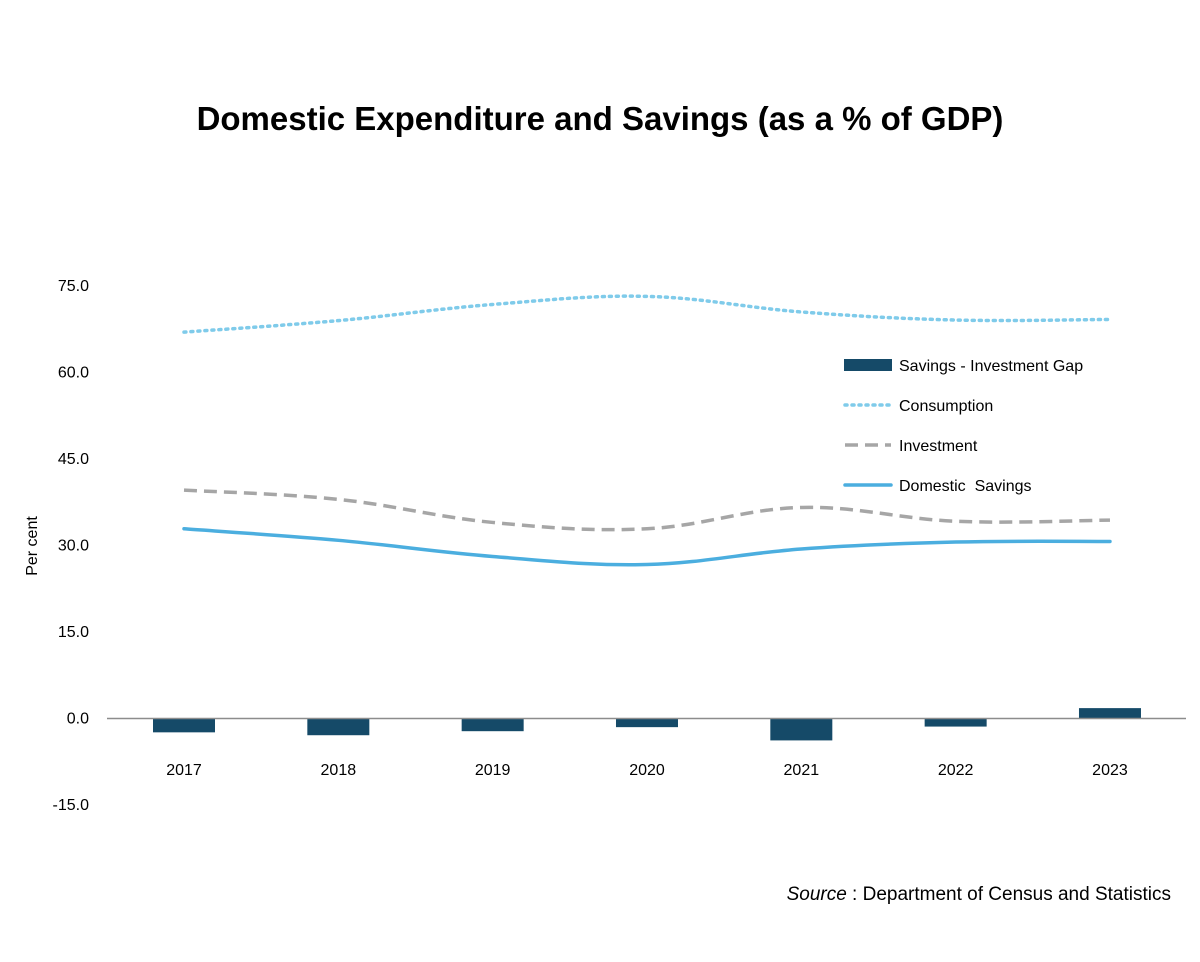 The width and height of the screenshot is (1200, 962). What do you see at coordinates (991, 366) in the screenshot?
I see `legend-label: Savings - Investment Gap` at bounding box center [991, 366].